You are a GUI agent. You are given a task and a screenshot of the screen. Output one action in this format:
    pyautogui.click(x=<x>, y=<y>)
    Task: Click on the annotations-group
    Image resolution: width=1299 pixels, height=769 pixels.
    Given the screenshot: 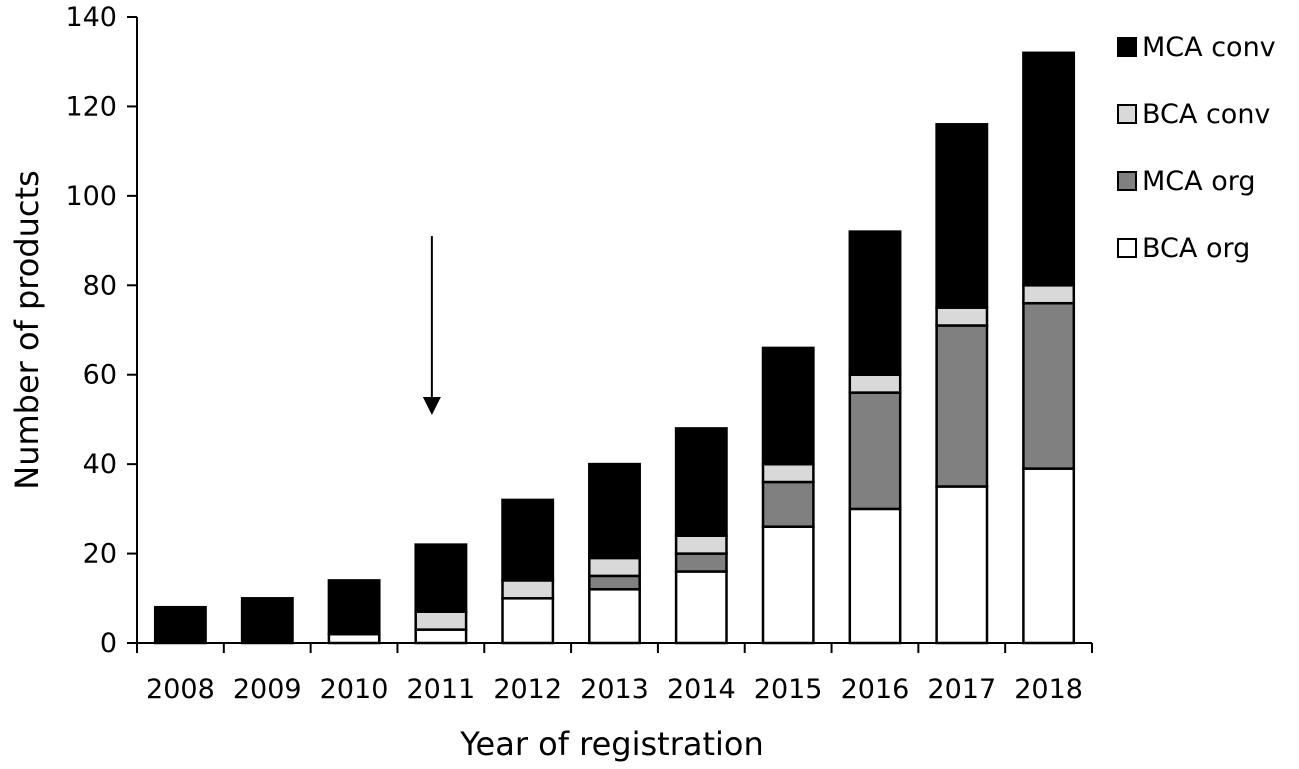 What is the action you would take?
    pyautogui.click(x=431, y=325)
    